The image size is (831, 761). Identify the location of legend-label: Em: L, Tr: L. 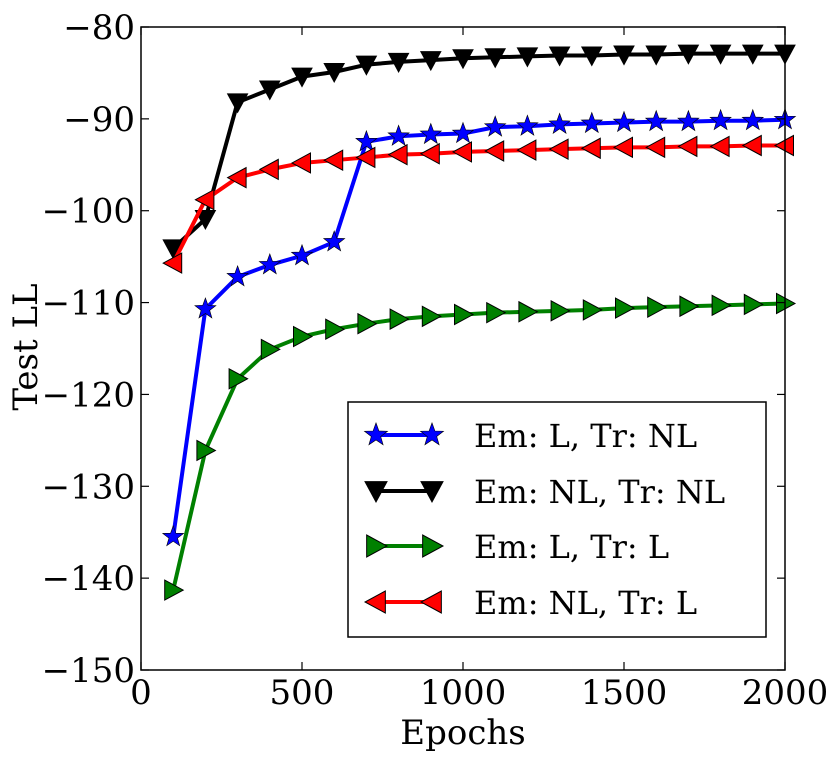
(571, 547).